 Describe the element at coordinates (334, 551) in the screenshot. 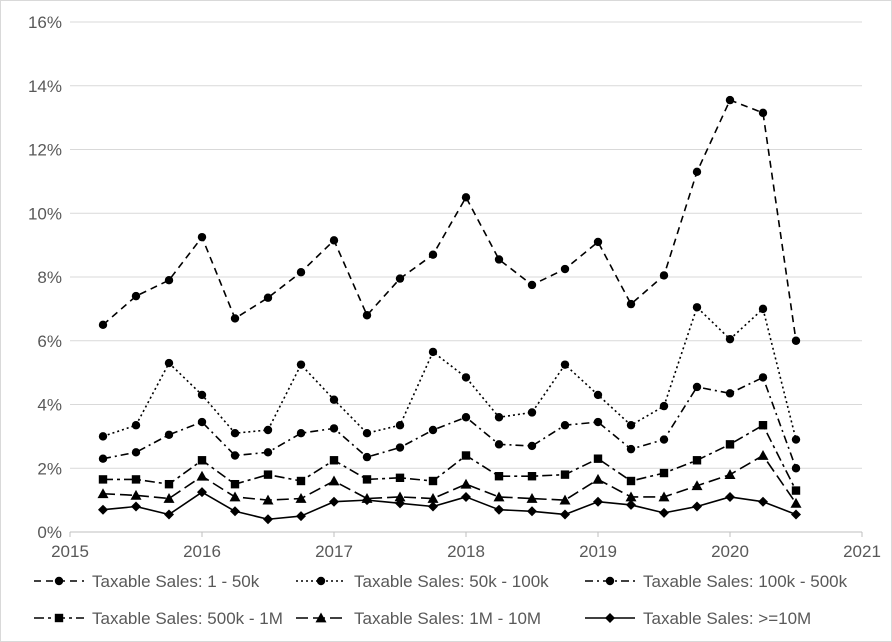

I see `x-tick-label: 2017` at that location.